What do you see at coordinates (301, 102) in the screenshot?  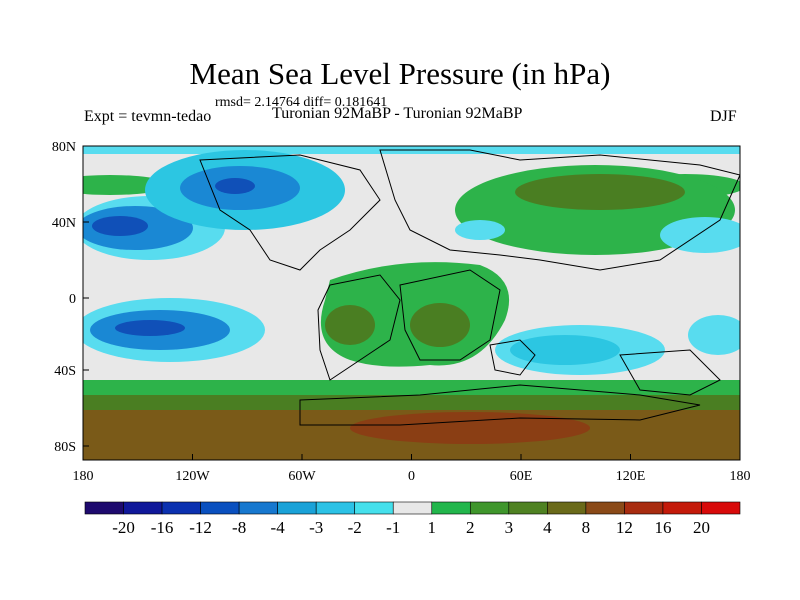 I see `rmsd-stats: rmsd= 2.14764 diff= 0.181641` at bounding box center [301, 102].